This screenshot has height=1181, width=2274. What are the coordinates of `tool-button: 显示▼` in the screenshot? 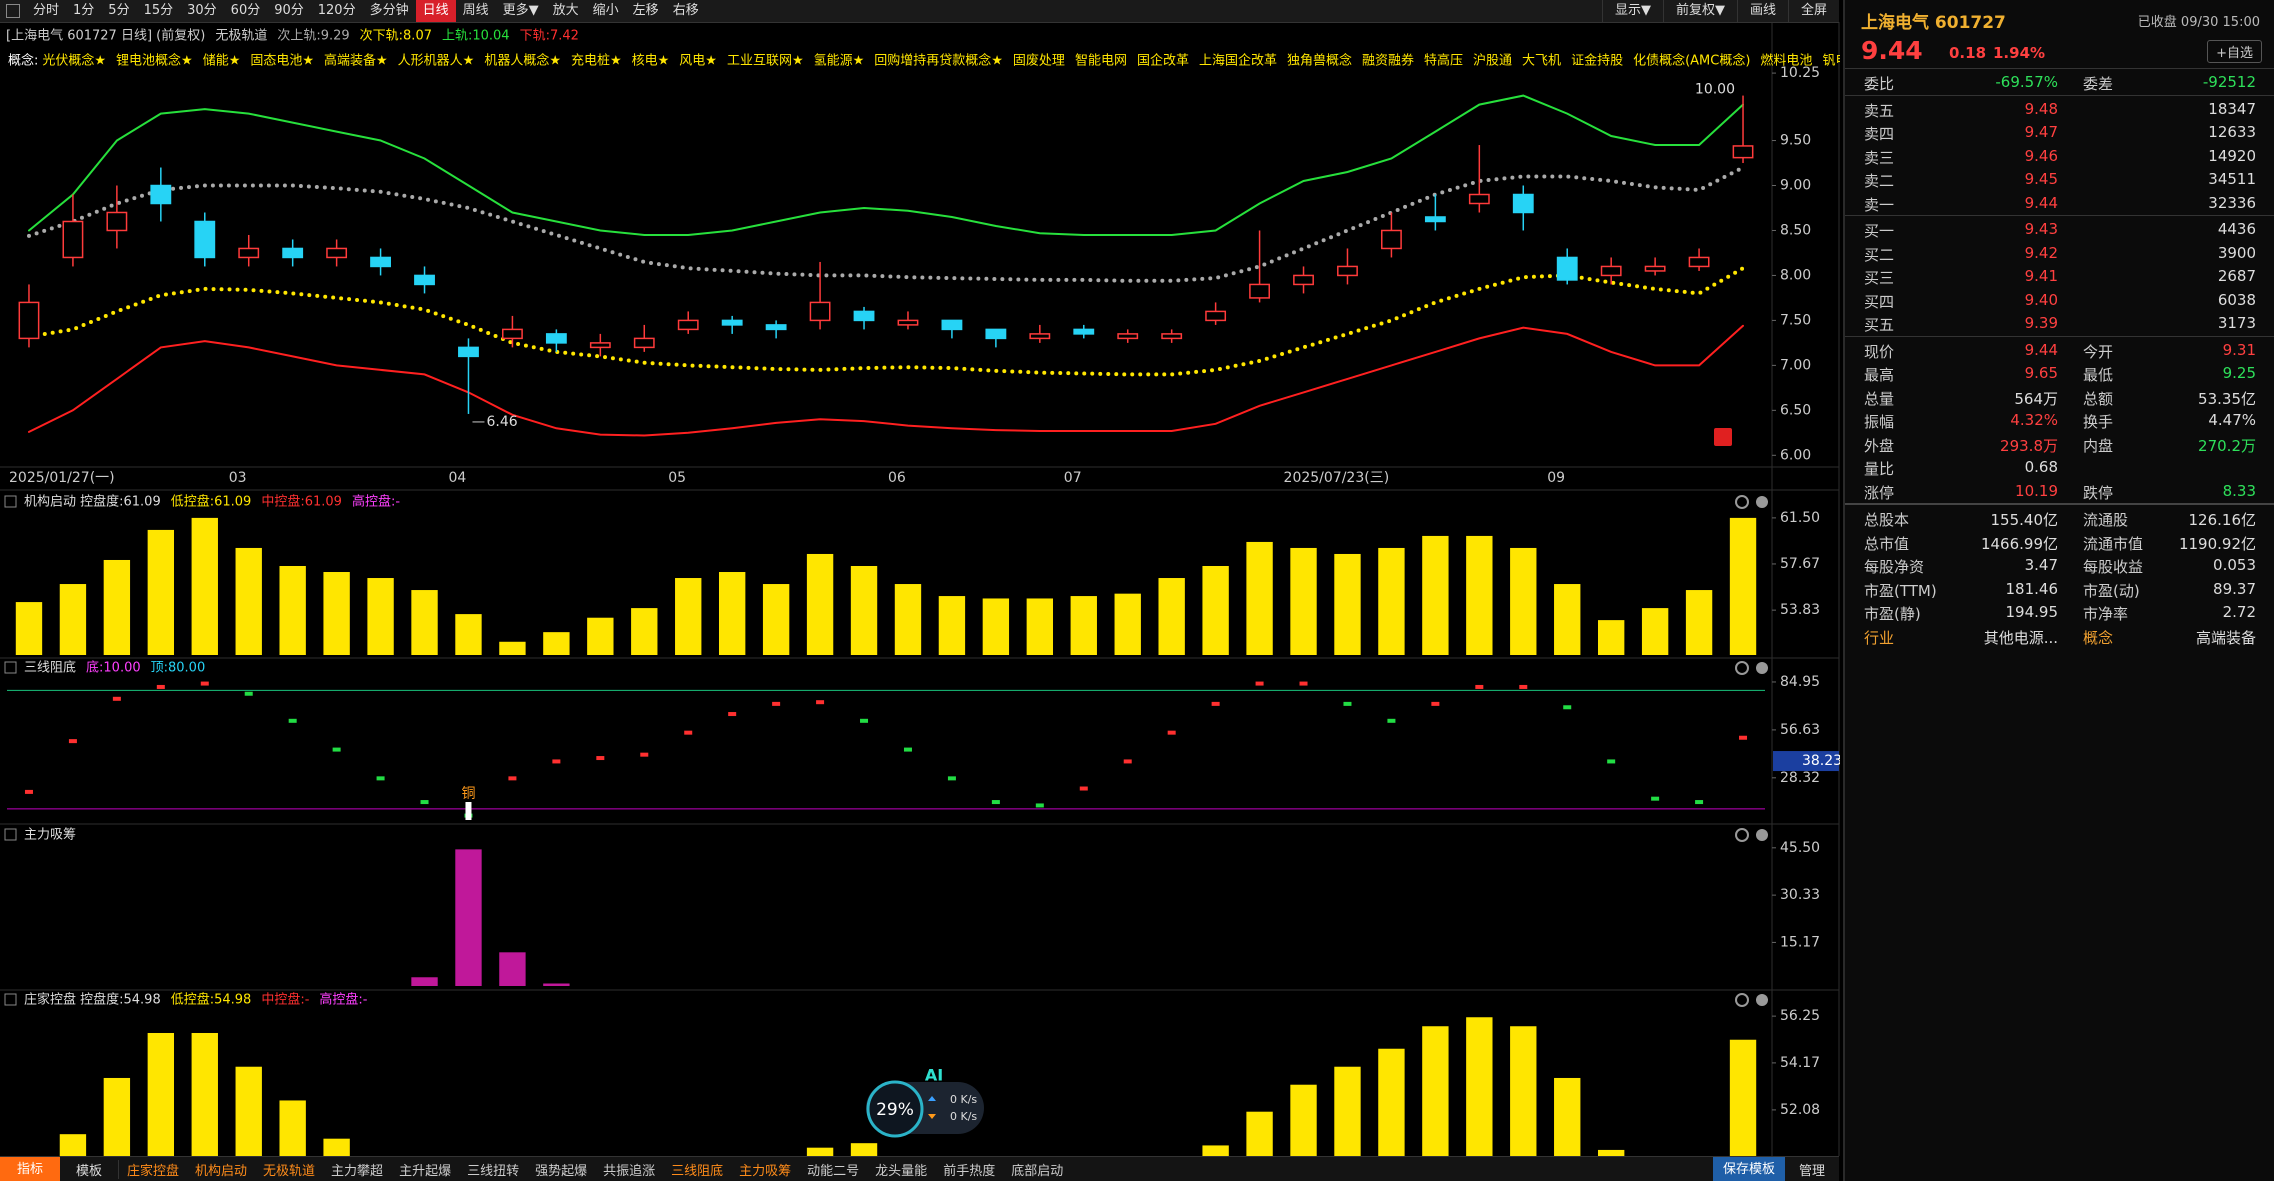 It's located at (1632, 11).